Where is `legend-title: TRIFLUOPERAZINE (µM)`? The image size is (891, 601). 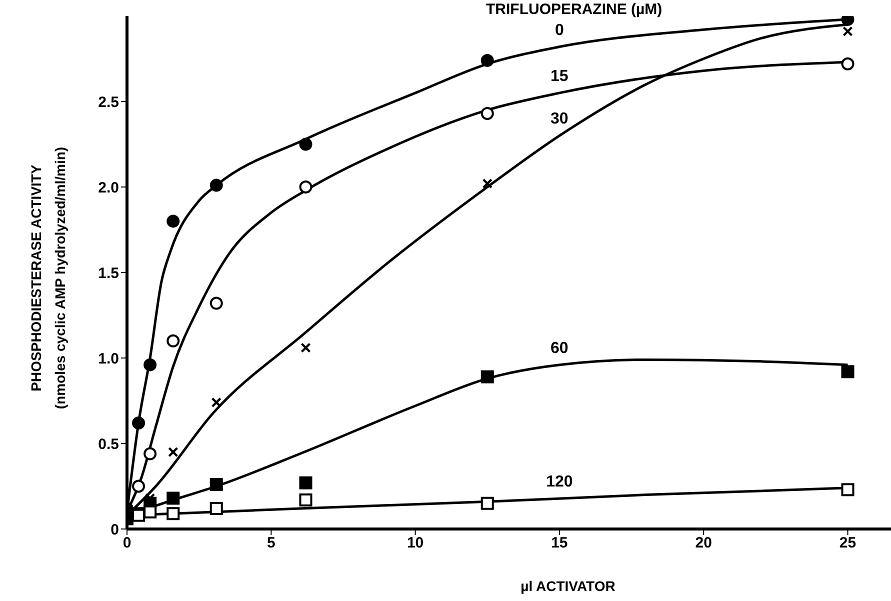
legend-title: TRIFLUOPERAZINE (µM) is located at coordinates (574, 9).